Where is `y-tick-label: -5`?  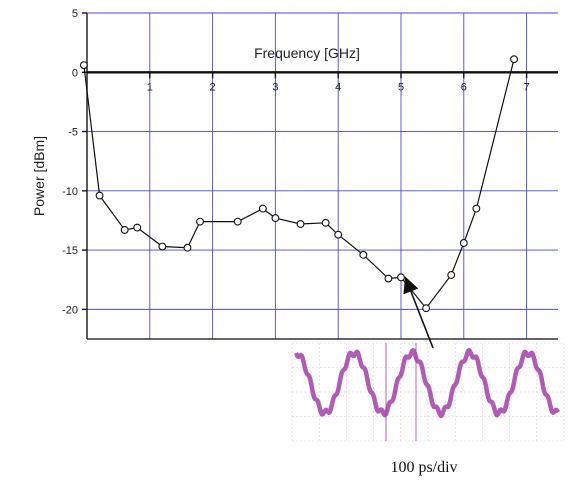 y-tick-label: -5 is located at coordinates (73, 133).